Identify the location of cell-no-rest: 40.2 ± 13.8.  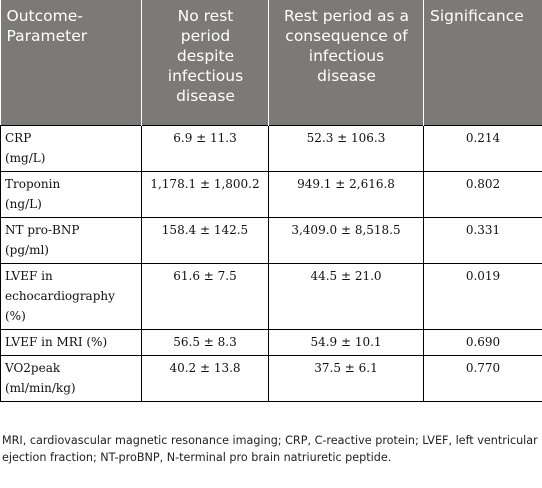
(205, 378).